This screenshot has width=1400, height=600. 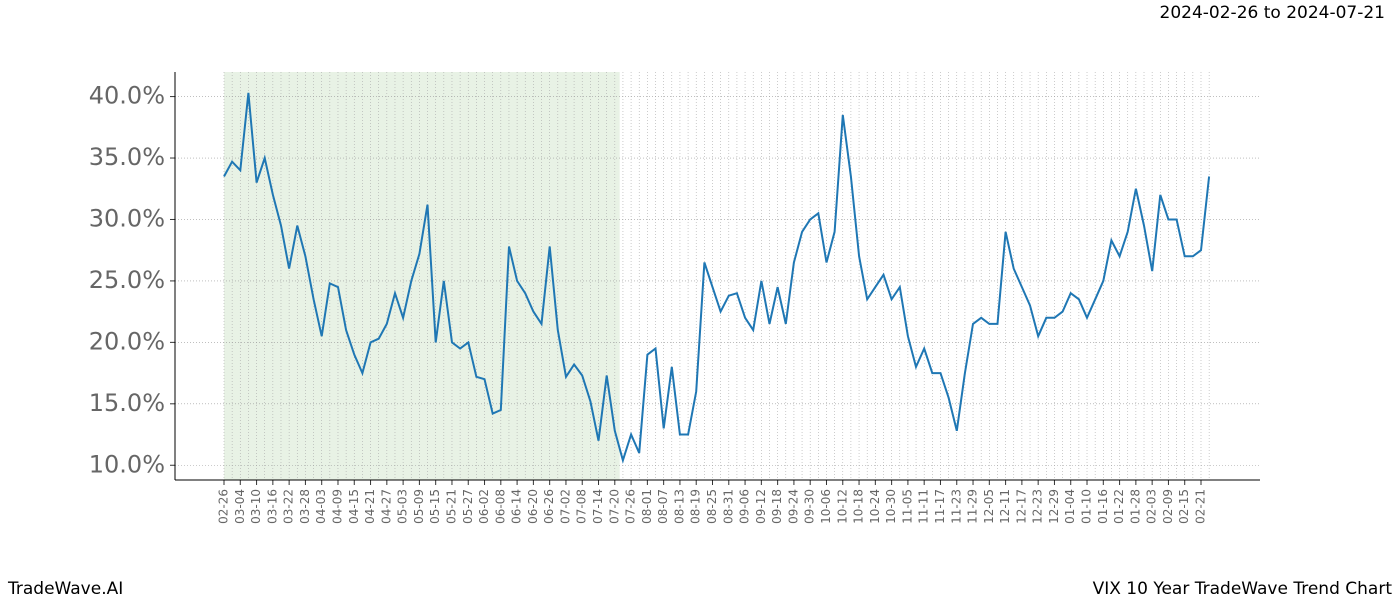 I want to click on x-tick-label: 05-09, so click(x=419, y=506).